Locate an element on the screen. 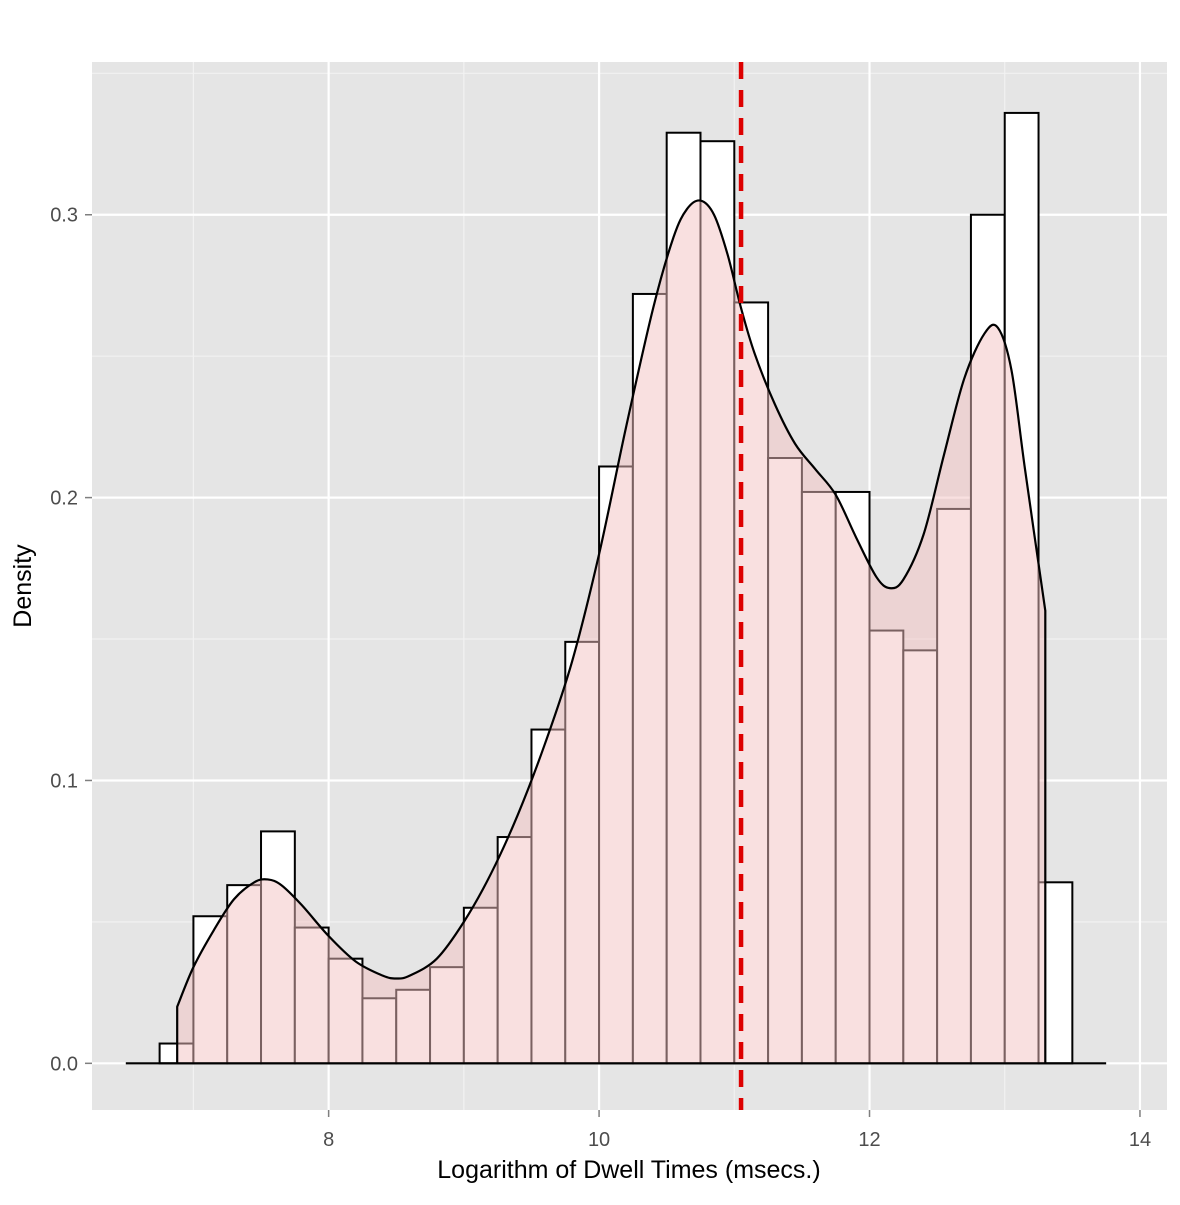 This screenshot has width=1180, height=1205. x-tick-label: 8 is located at coordinates (328, 1140).